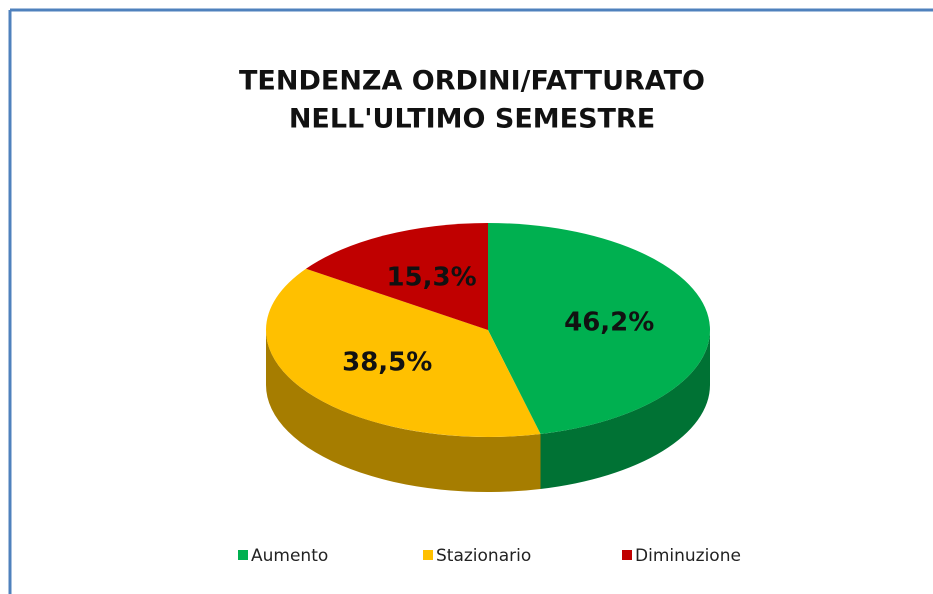  What do you see at coordinates (483, 556) in the screenshot?
I see `legend-label: Stazionario` at bounding box center [483, 556].